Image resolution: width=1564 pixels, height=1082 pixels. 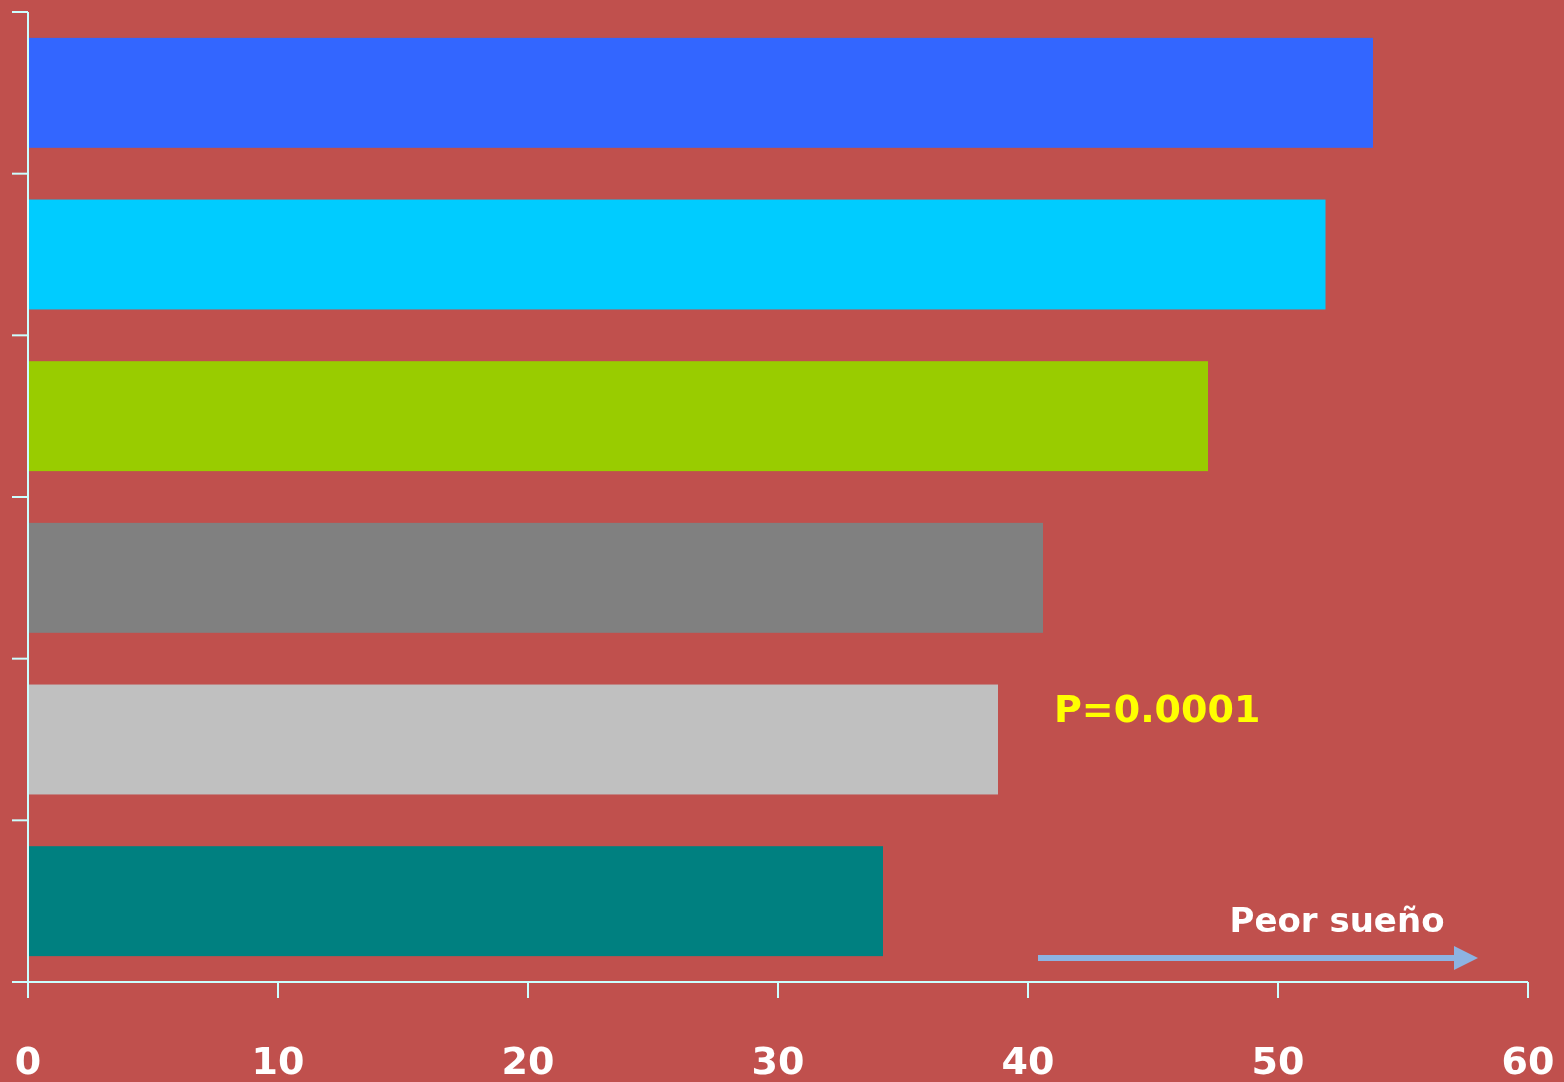 I want to click on x-tick-label: 40, so click(x=1028, y=1060).